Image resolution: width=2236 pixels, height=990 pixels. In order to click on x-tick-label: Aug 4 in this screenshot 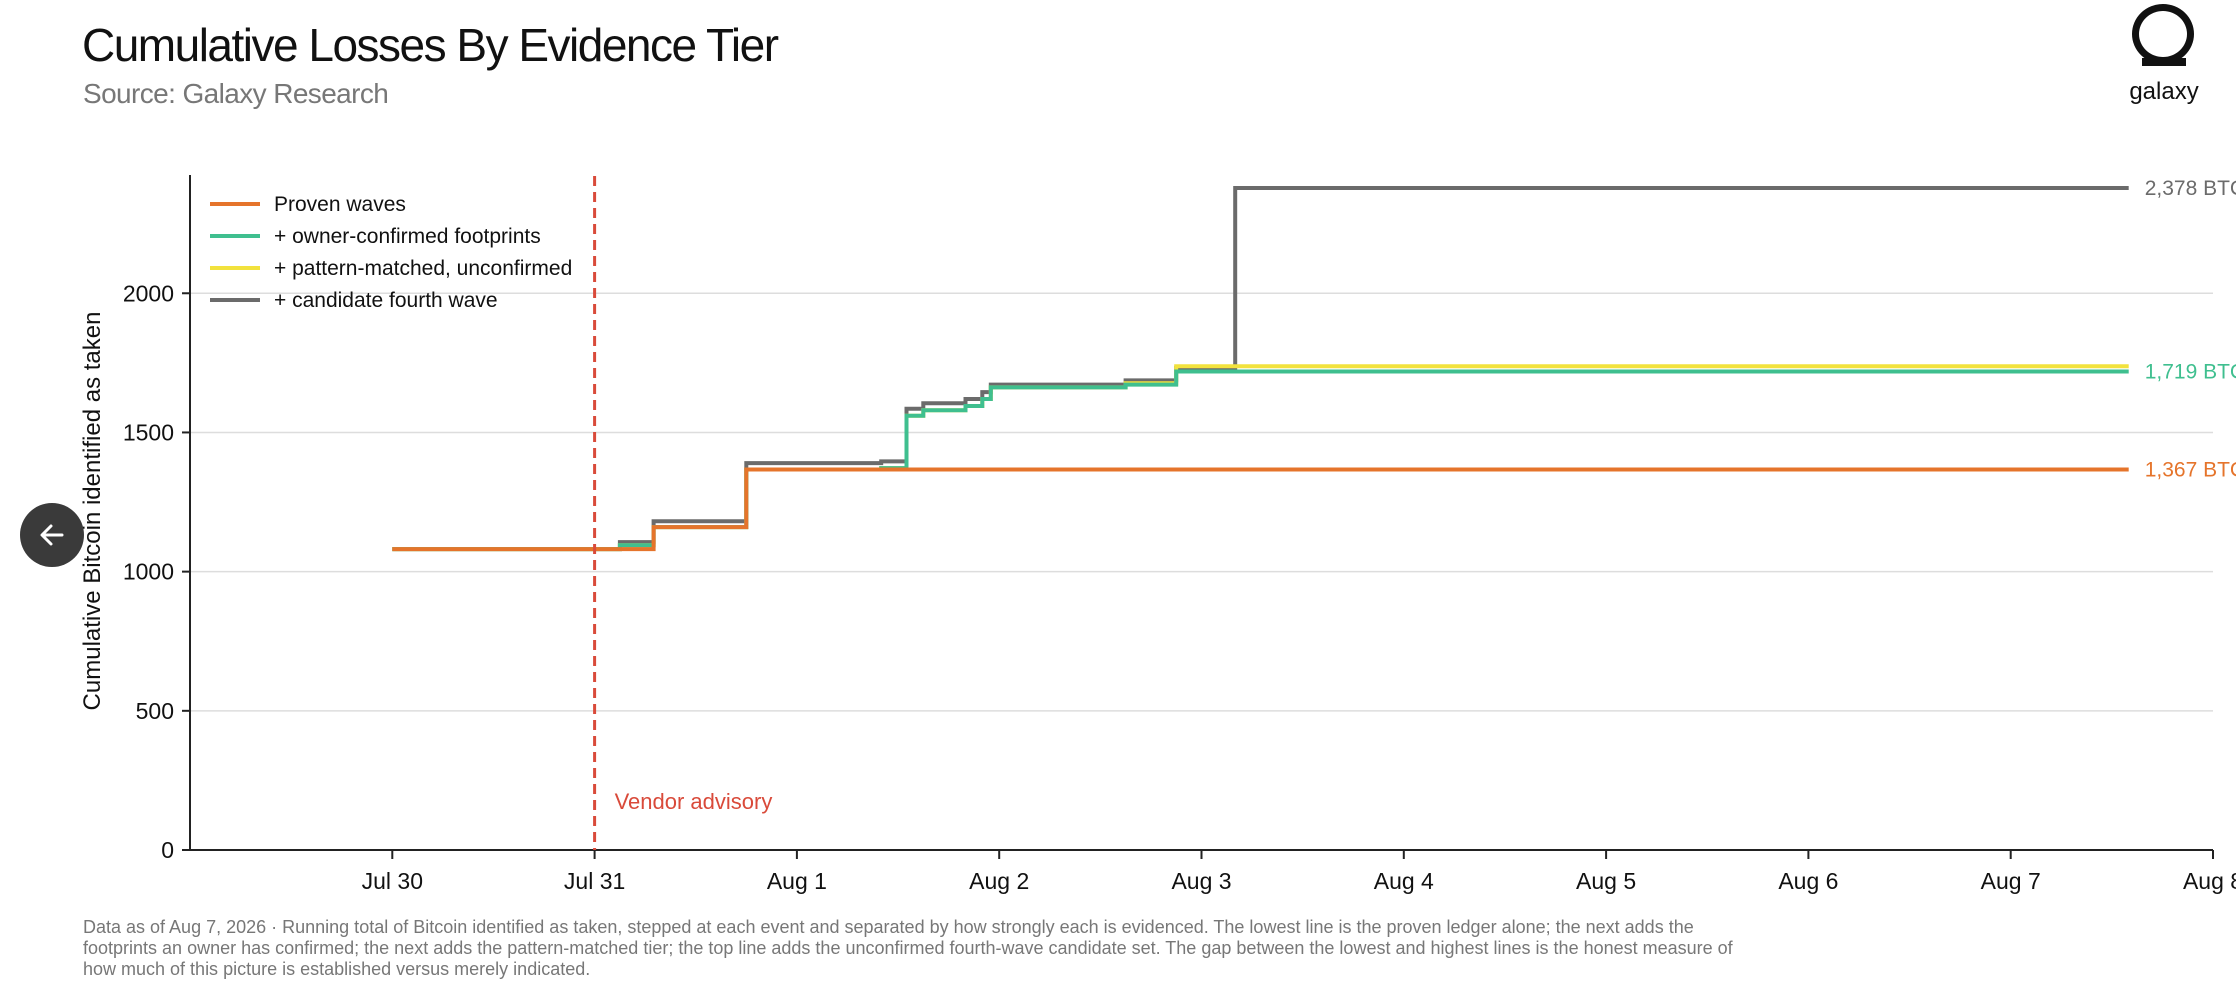, I will do `click(1404, 881)`.